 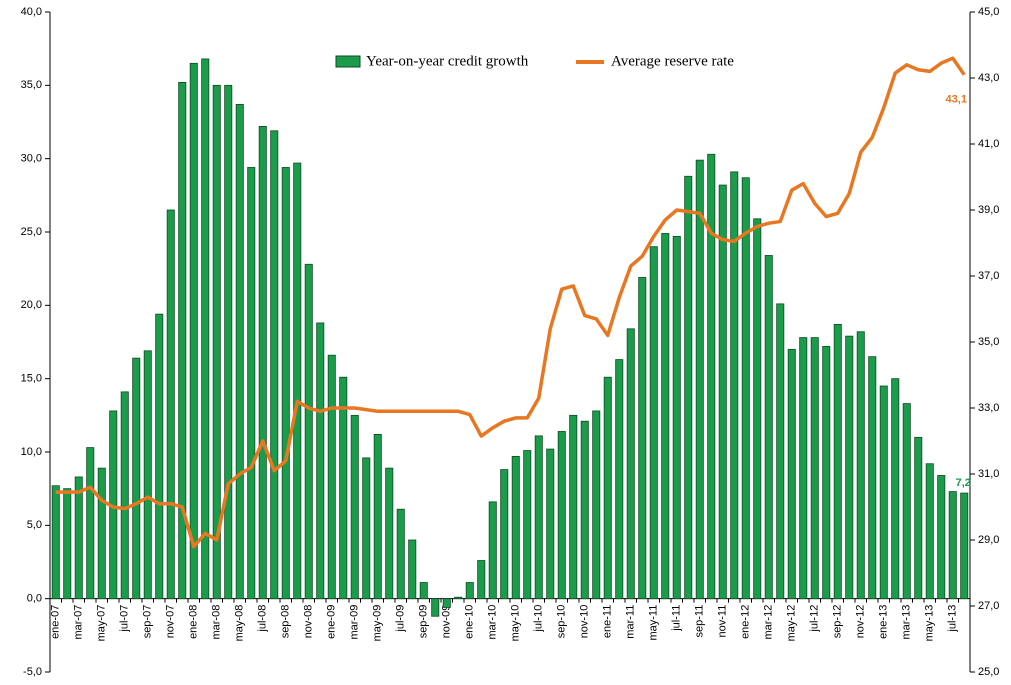 I want to click on x-tick-label: ene-07, so click(x=56, y=622).